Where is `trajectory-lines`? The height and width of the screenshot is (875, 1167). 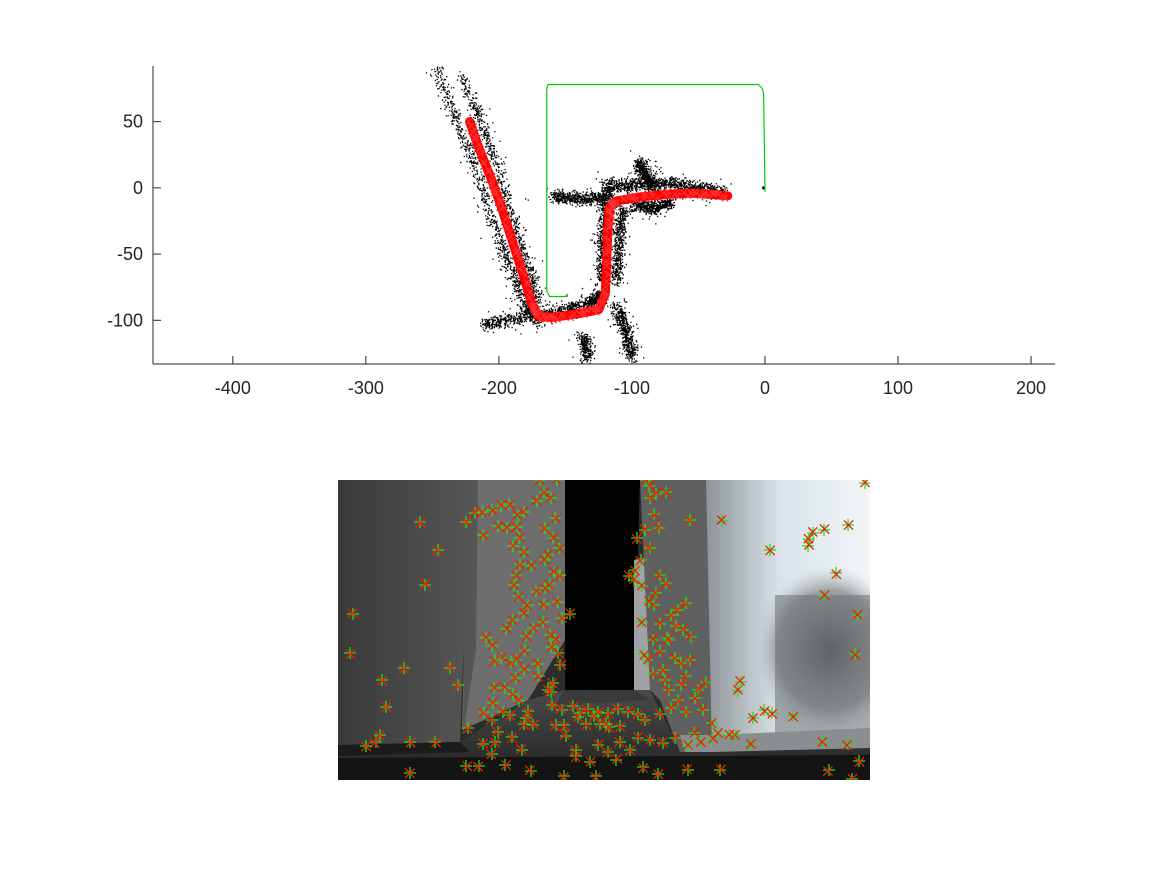
trajectory-lines is located at coordinates (615, 203).